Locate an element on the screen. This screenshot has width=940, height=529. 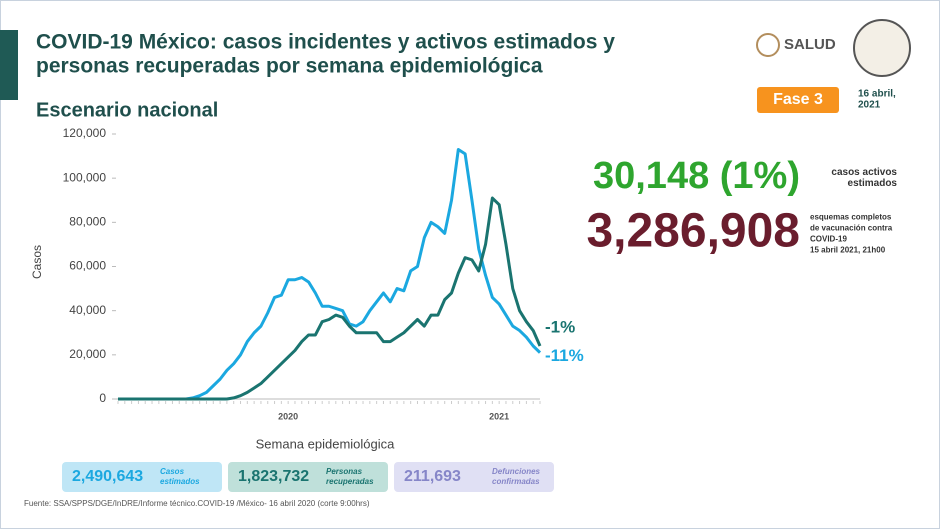
y-tick-label: 80,000 is located at coordinates (87, 222).